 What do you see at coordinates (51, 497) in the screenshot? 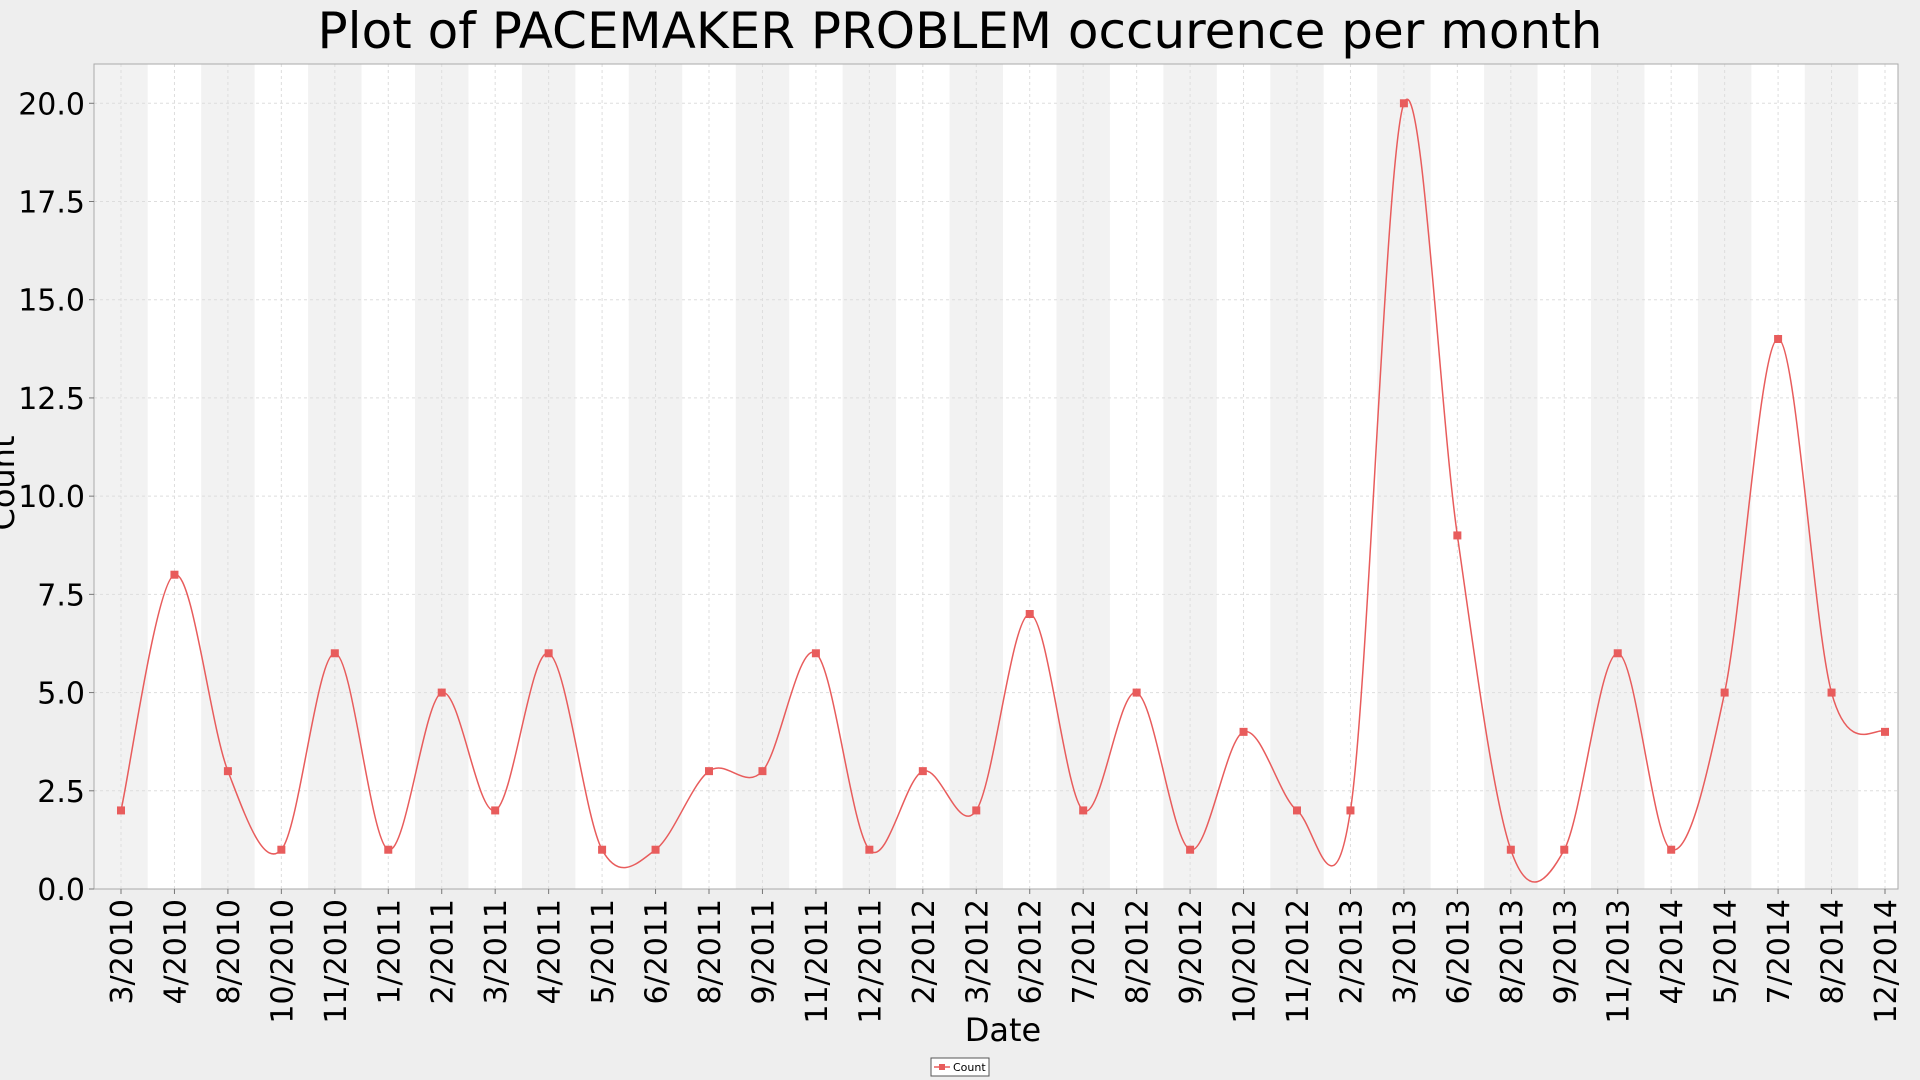
I see `y-tick-label: 10.0` at bounding box center [51, 497].